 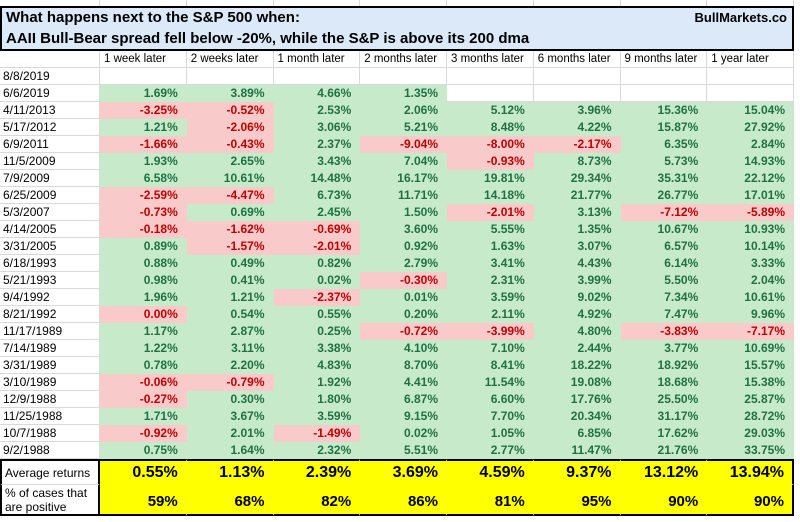 I want to click on return-cell: 3.43%, so click(x=317, y=161).